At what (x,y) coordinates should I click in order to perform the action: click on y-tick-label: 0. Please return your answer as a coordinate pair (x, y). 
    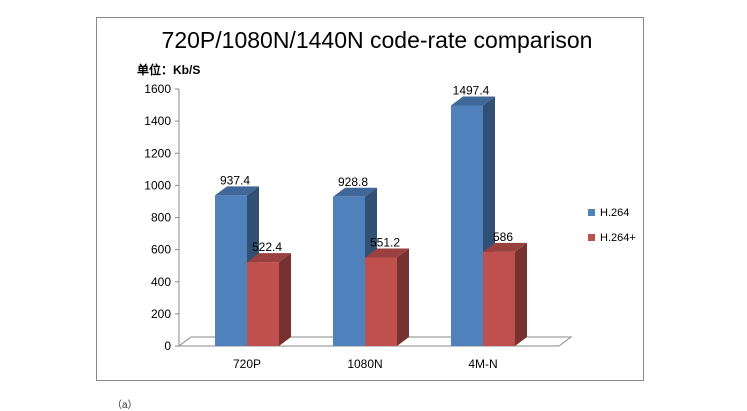
    Looking at the image, I should click on (167, 346).